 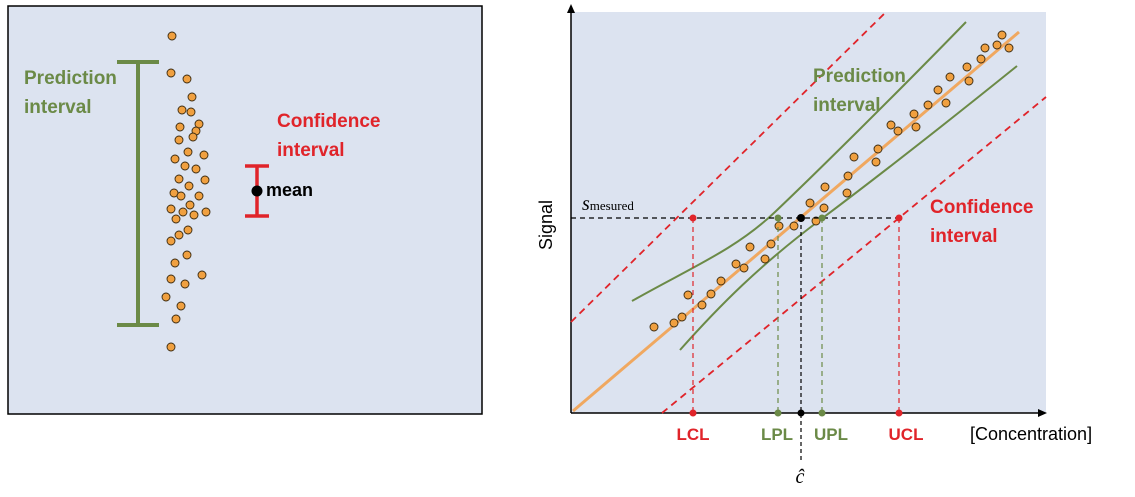 What do you see at coordinates (138, 193) in the screenshot?
I see `prediction-interval-bar` at bounding box center [138, 193].